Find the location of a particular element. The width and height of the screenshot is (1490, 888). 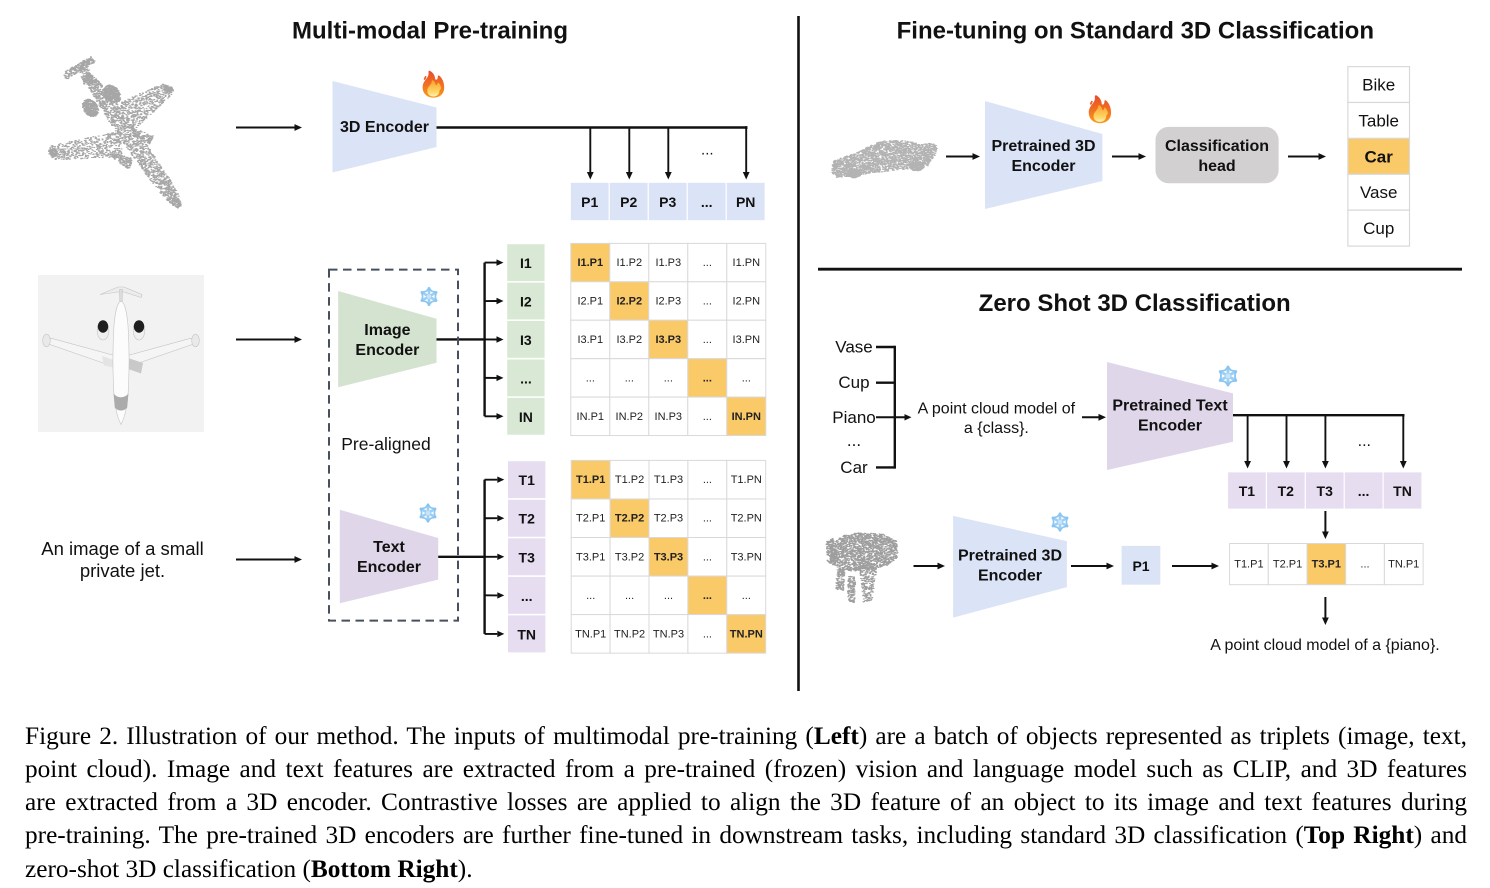

svg-text: T3.P3 is located at coordinates (668, 557).